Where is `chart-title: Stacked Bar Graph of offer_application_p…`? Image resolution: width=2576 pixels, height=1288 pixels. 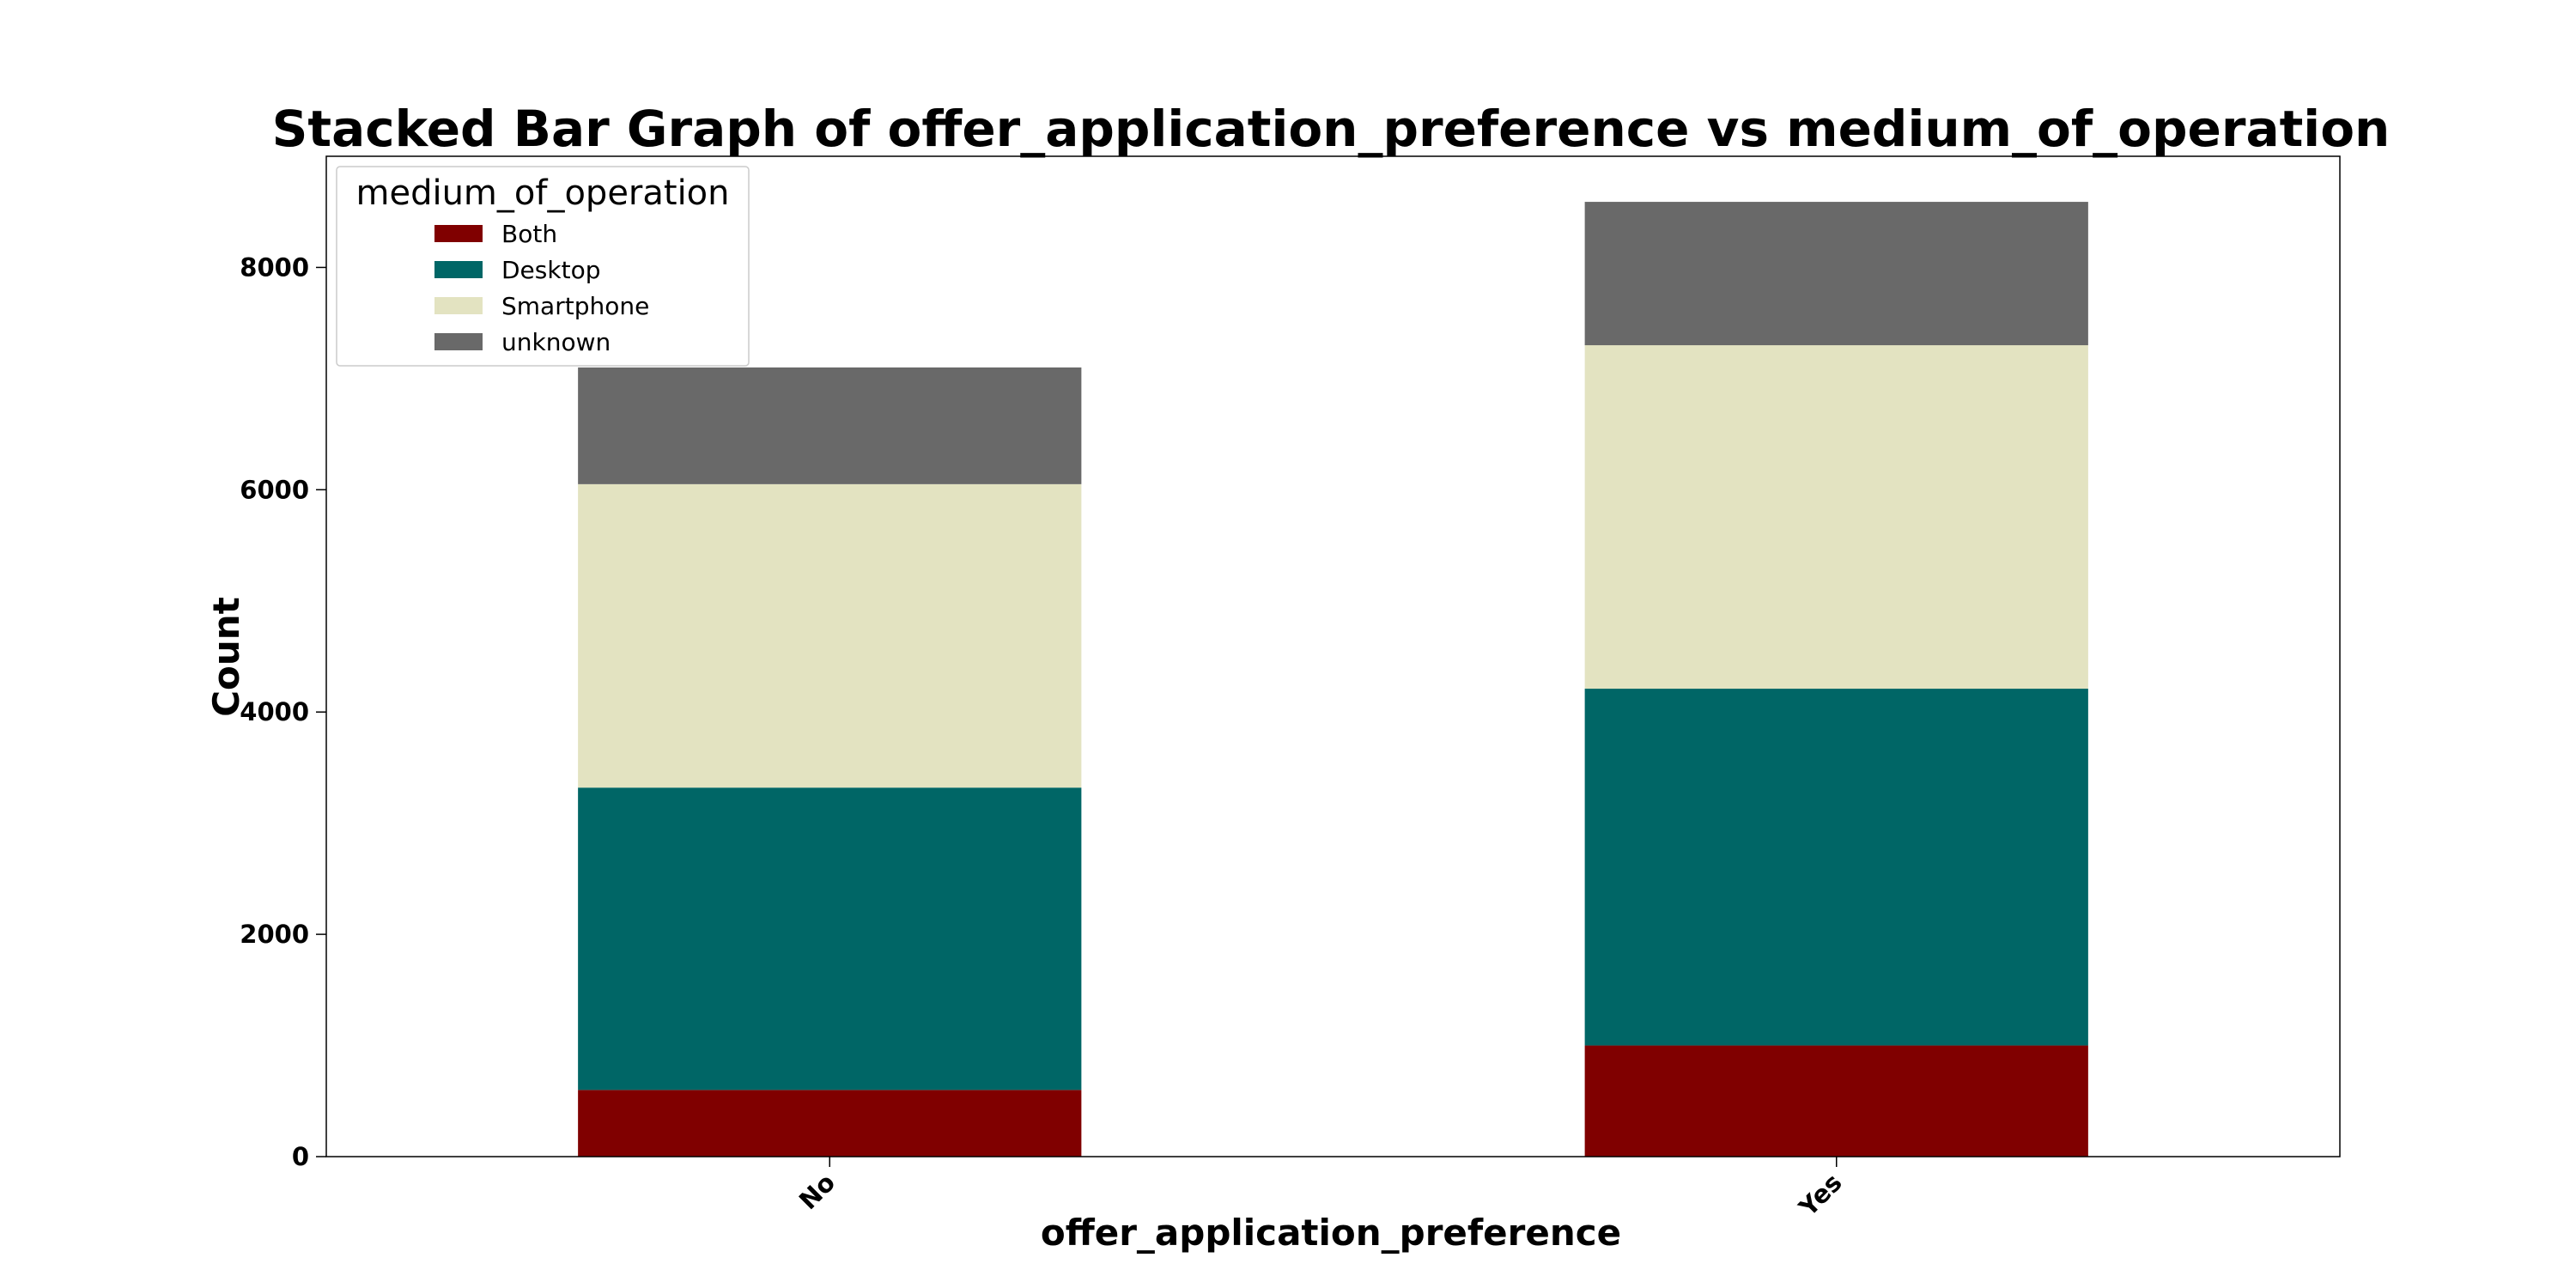
chart-title: Stacked Bar Graph of offer_application_p… is located at coordinates (1331, 129).